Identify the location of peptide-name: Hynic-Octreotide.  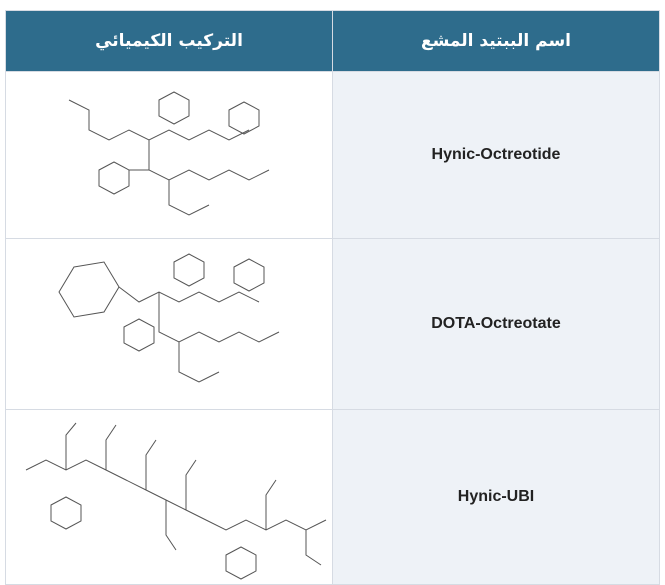
(496, 155).